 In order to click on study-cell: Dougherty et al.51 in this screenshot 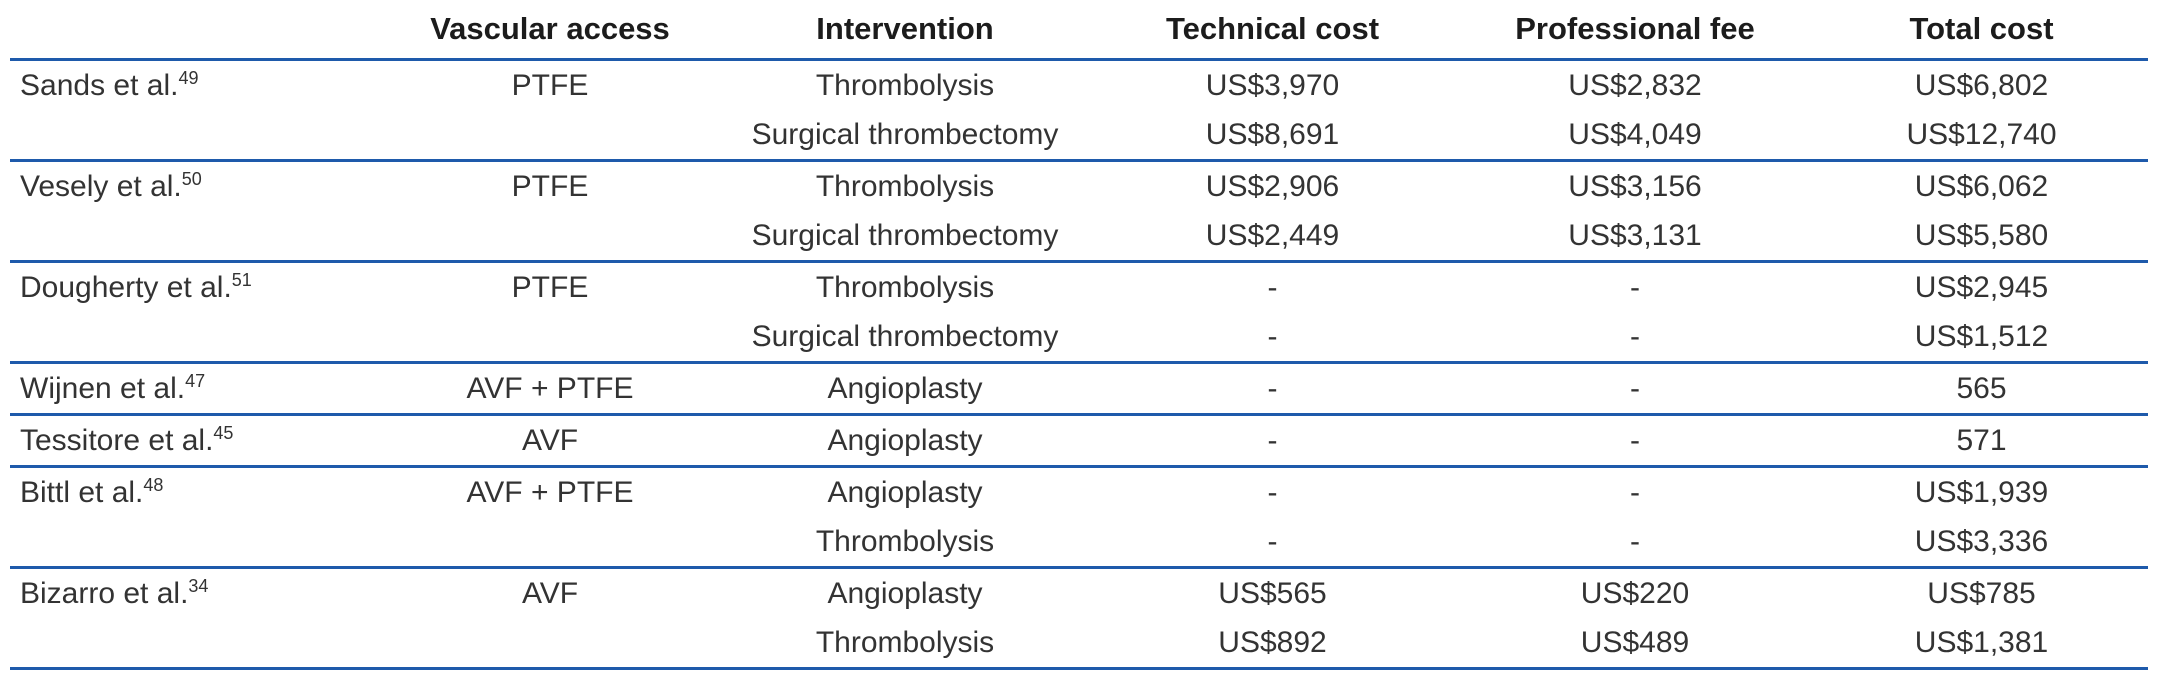, I will do `click(195, 287)`.